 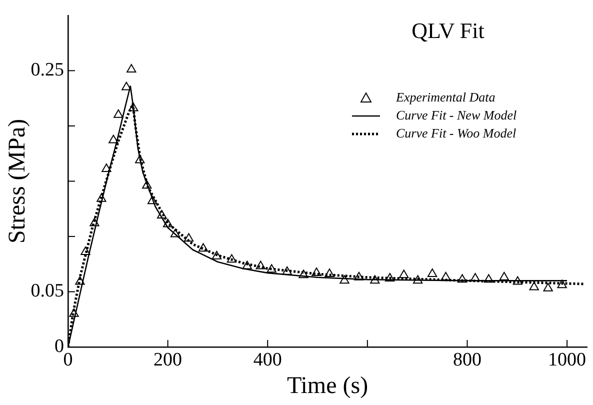 What do you see at coordinates (327, 385) in the screenshot?
I see `x-axis-title: Time (s)` at bounding box center [327, 385].